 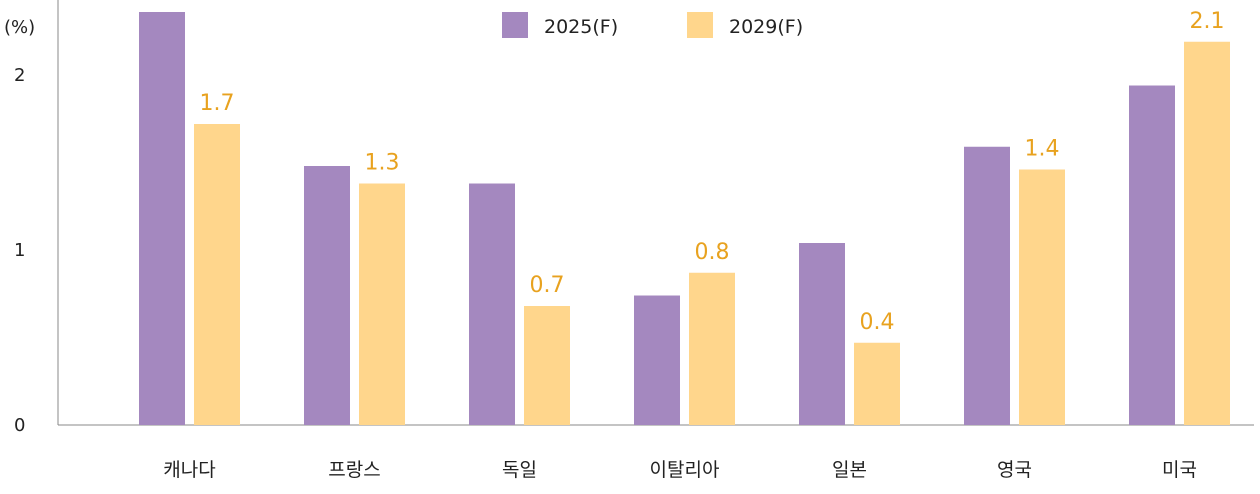 What do you see at coordinates (1042, 149) in the screenshot?
I see `data-label: 1.4` at bounding box center [1042, 149].